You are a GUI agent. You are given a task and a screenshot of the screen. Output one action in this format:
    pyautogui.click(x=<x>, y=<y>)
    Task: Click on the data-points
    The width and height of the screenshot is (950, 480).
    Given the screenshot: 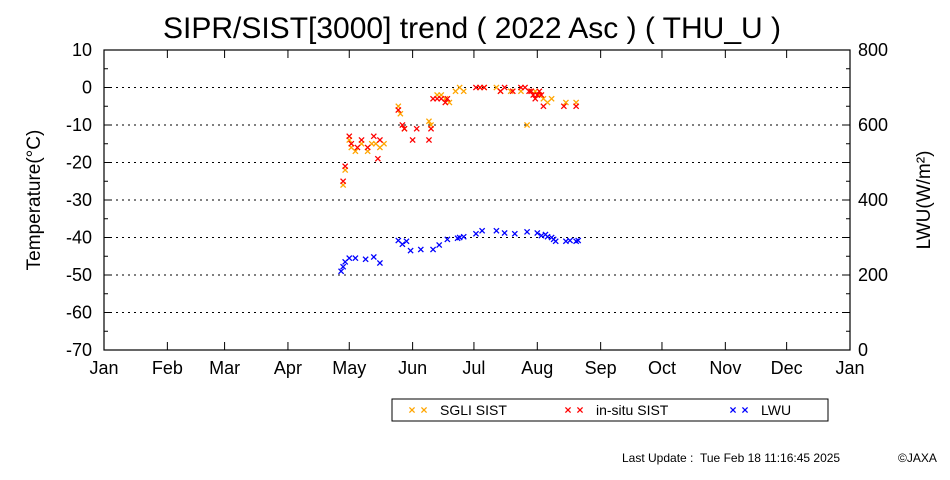 What is the action you would take?
    pyautogui.click(x=460, y=179)
    